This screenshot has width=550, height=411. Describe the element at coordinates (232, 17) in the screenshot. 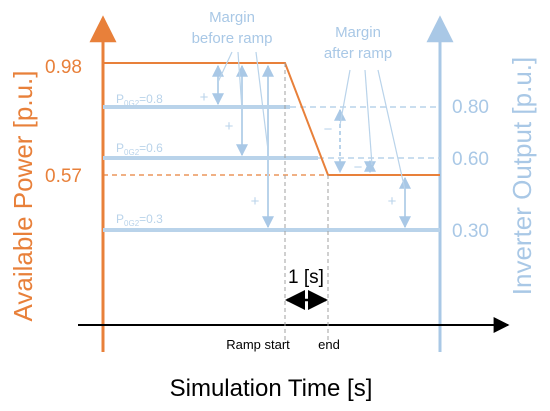

I see `margin-before-label-line1: Margin` at that location.